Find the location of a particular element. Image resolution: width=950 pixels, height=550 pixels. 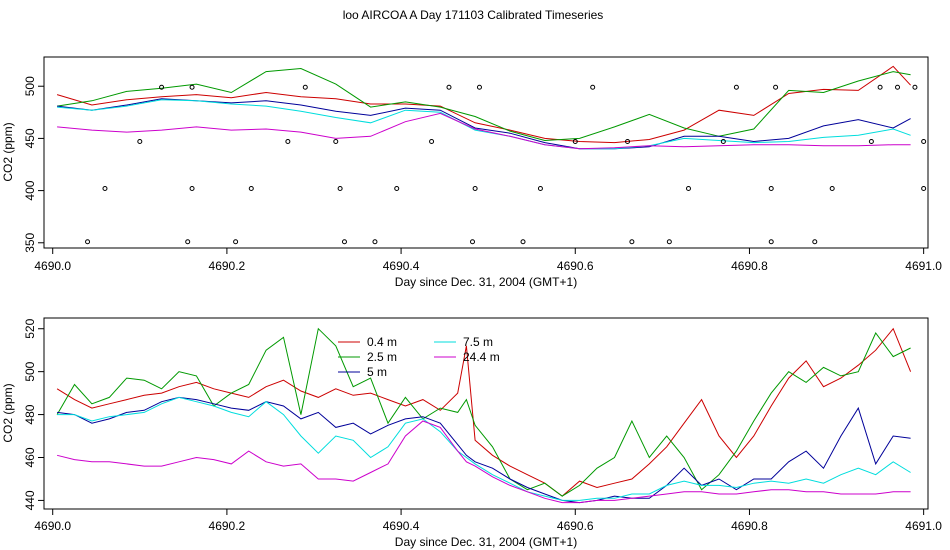

top-x-tick-label: 4690.2 is located at coordinates (227, 266).